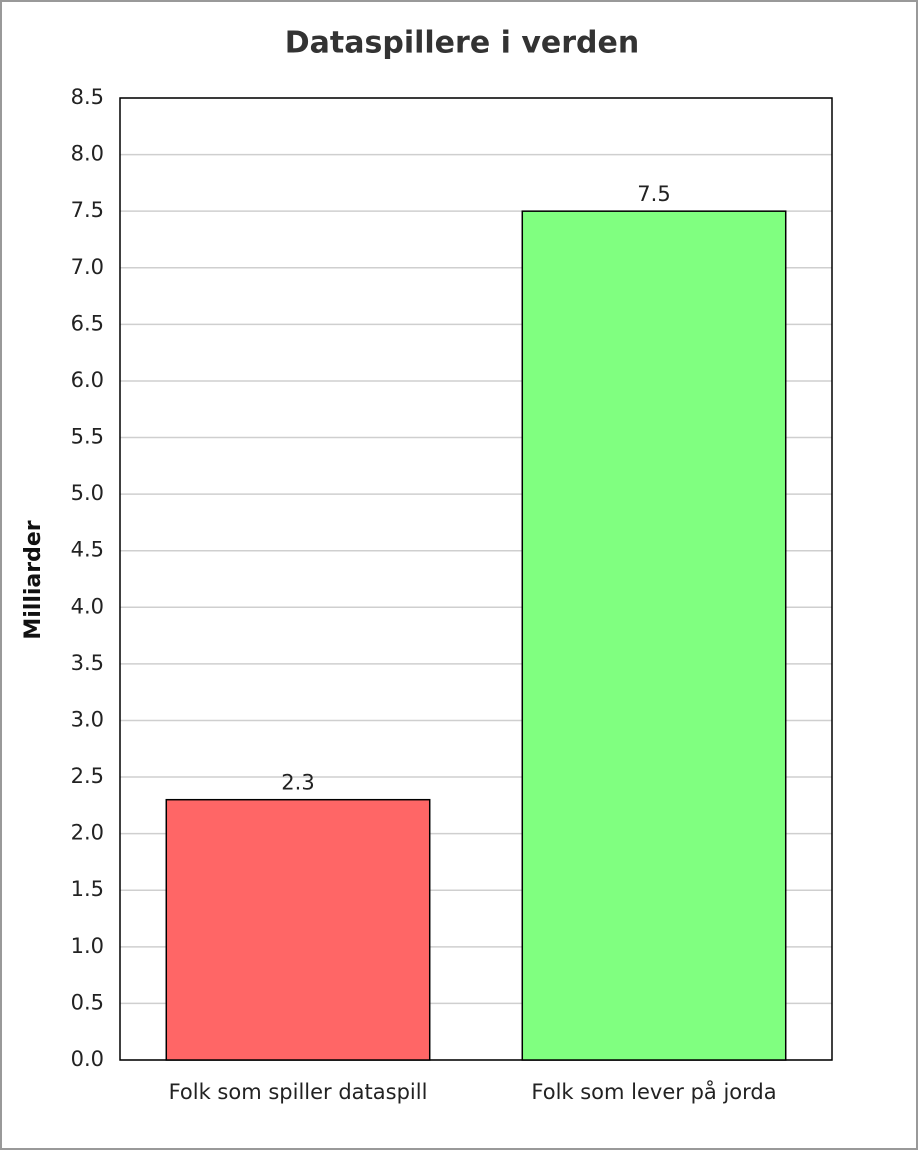 Image resolution: width=918 pixels, height=1150 pixels. What do you see at coordinates (87, 776) in the screenshot?
I see `y-tick-label: 2.5` at bounding box center [87, 776].